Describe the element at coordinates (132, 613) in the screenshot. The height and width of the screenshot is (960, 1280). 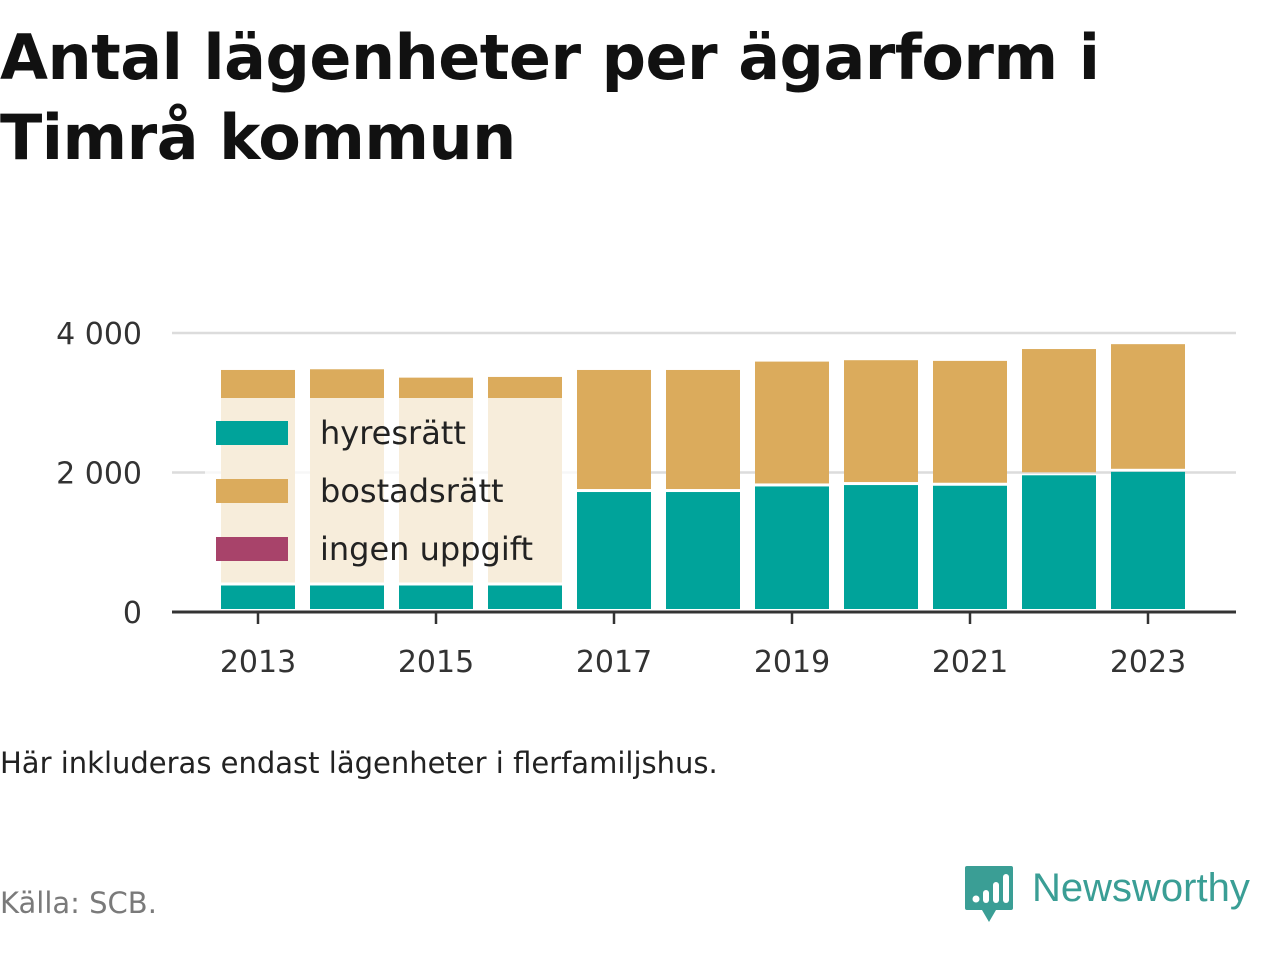
I see `y-tick-label: 0` at that location.